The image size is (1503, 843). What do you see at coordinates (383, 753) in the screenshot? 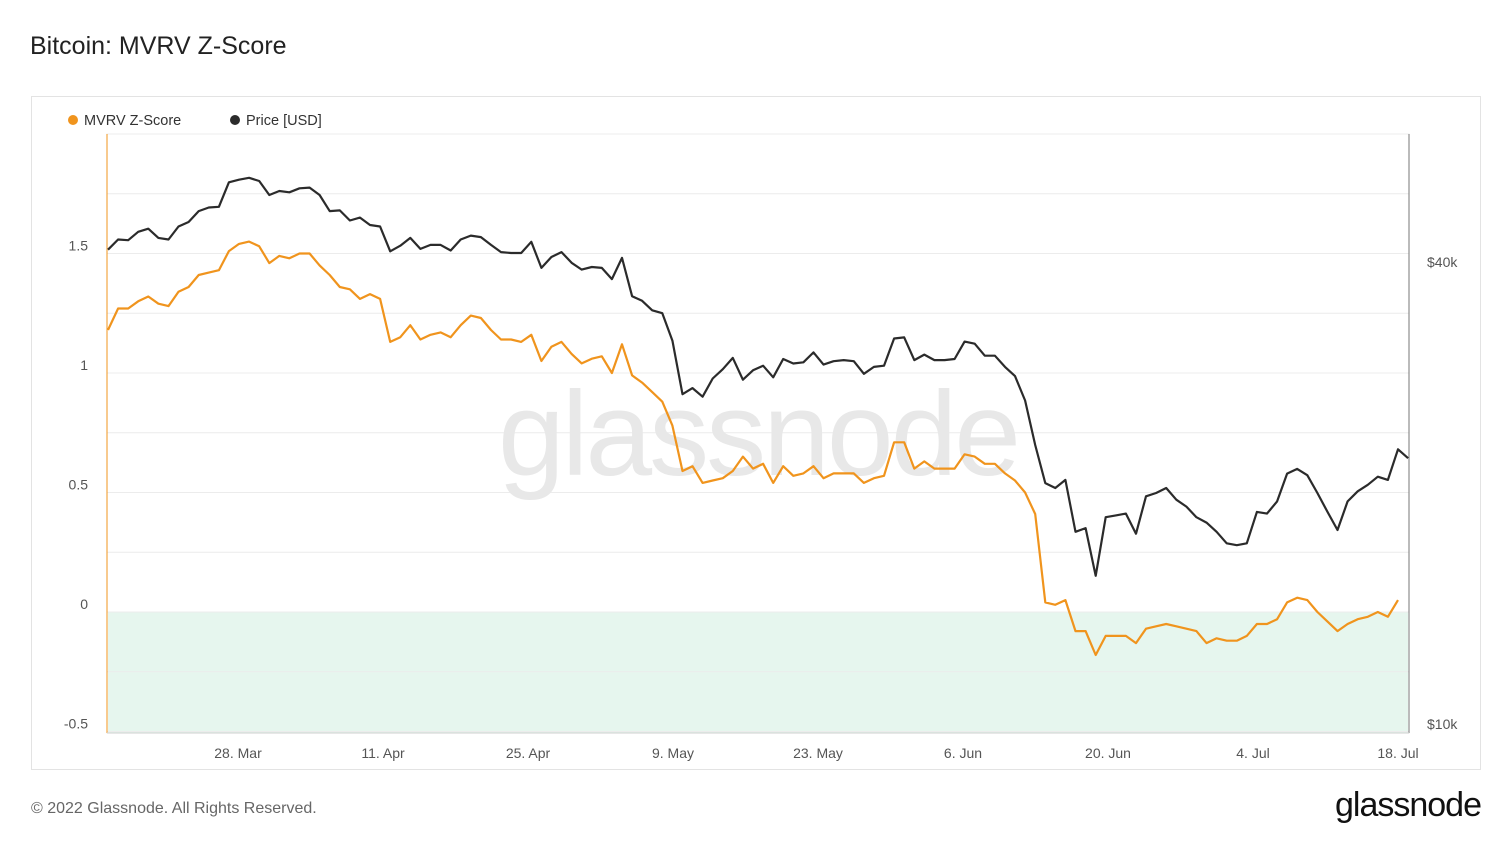
I see `x-tick-label: 11. Apr` at bounding box center [383, 753].